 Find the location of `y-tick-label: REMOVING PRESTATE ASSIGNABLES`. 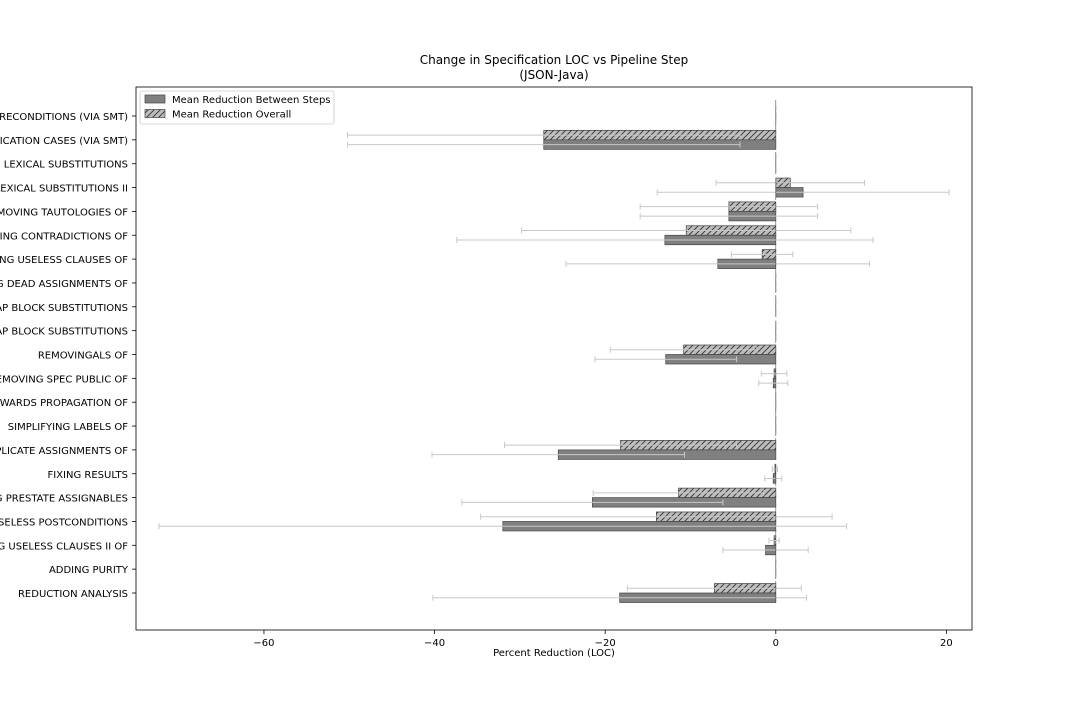

y-tick-label: REMOVING PRESTATE ASSIGNABLES is located at coordinates (64, 499).